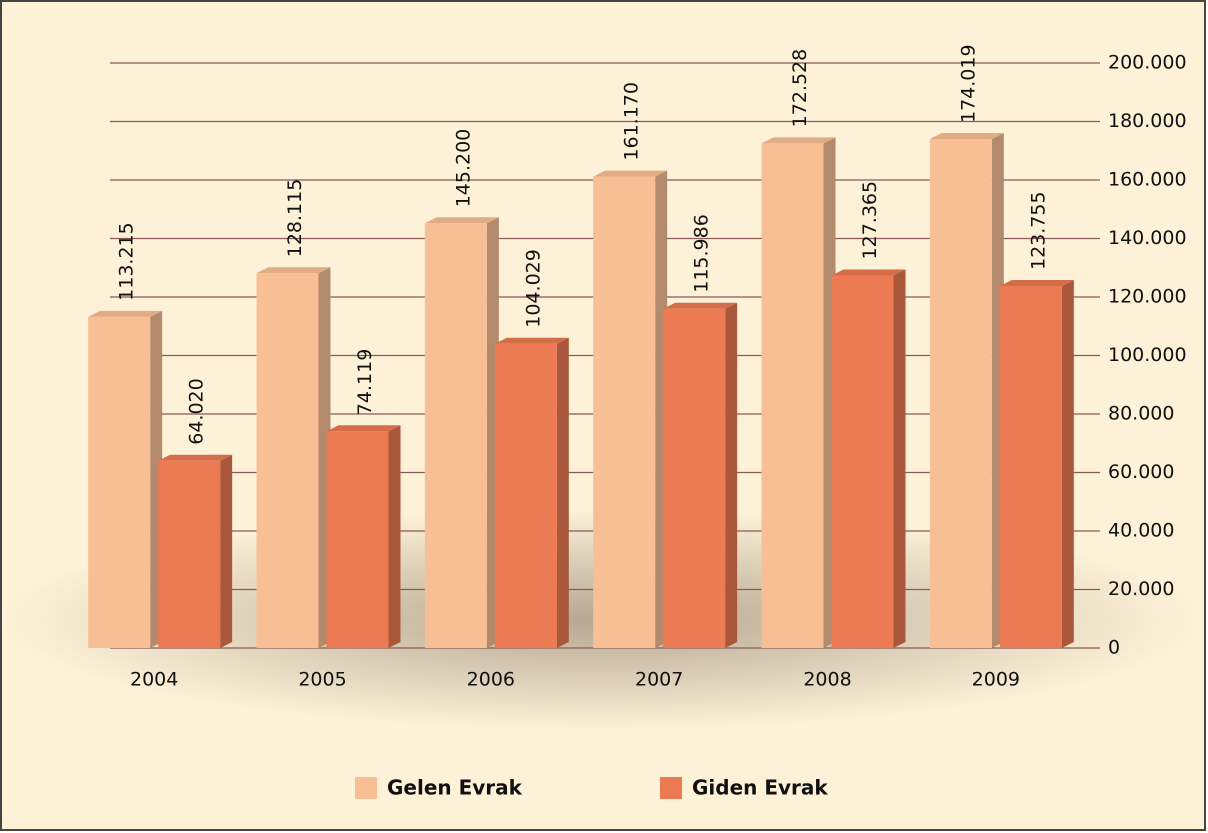 The image size is (1208, 833). What do you see at coordinates (1038, 230) in the screenshot?
I see `value-label: 123.755` at bounding box center [1038, 230].